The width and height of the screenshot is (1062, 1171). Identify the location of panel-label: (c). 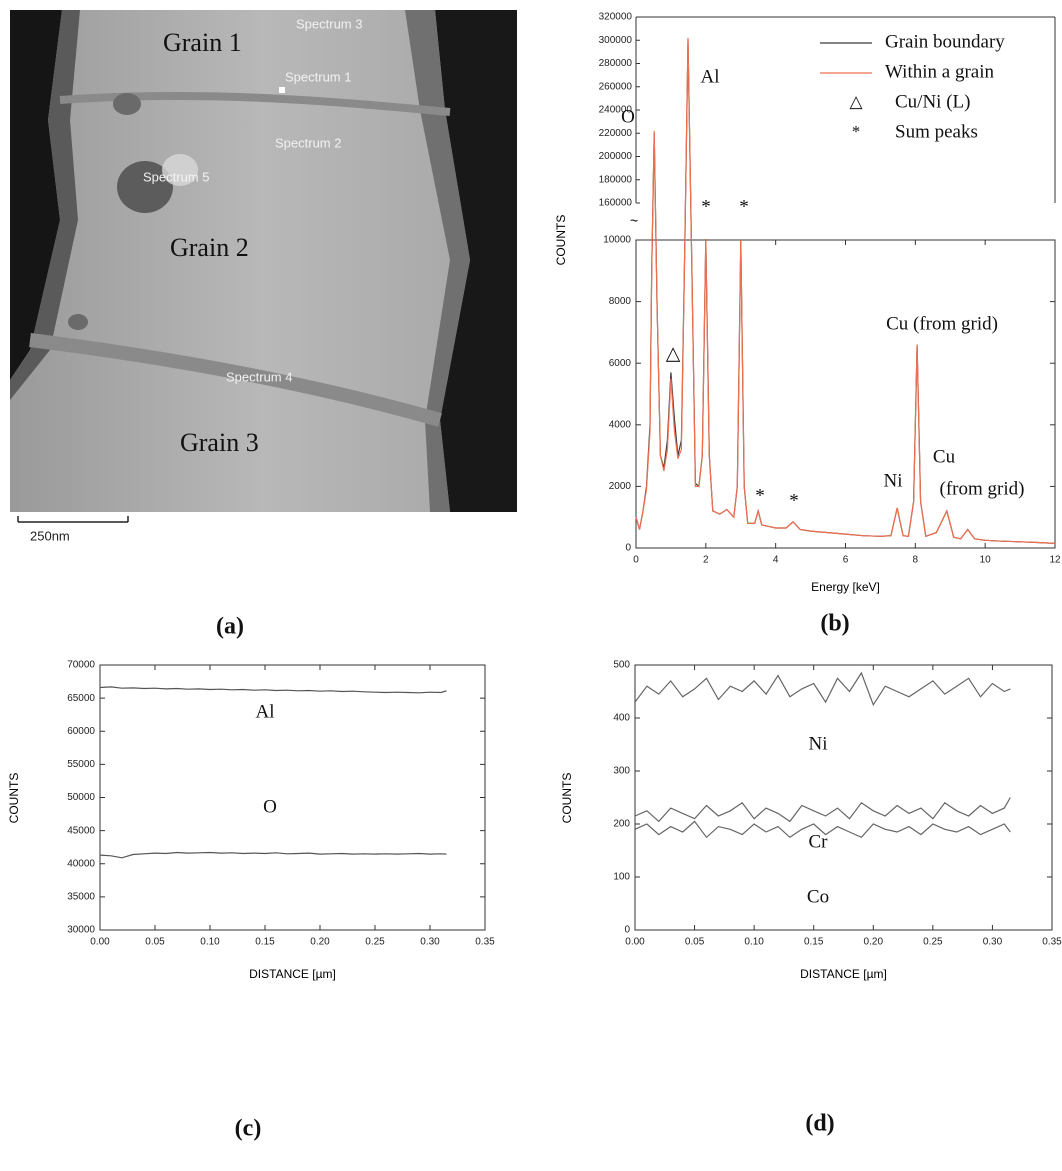
(248, 1129).